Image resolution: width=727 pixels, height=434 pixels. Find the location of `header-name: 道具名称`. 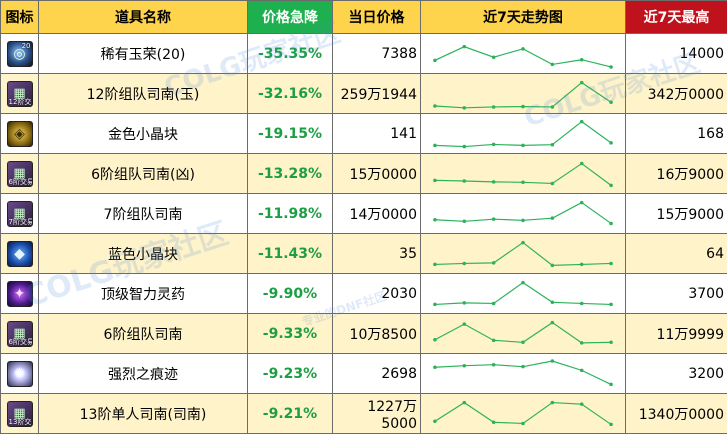

header-name: 道具名称 is located at coordinates (143, 17).